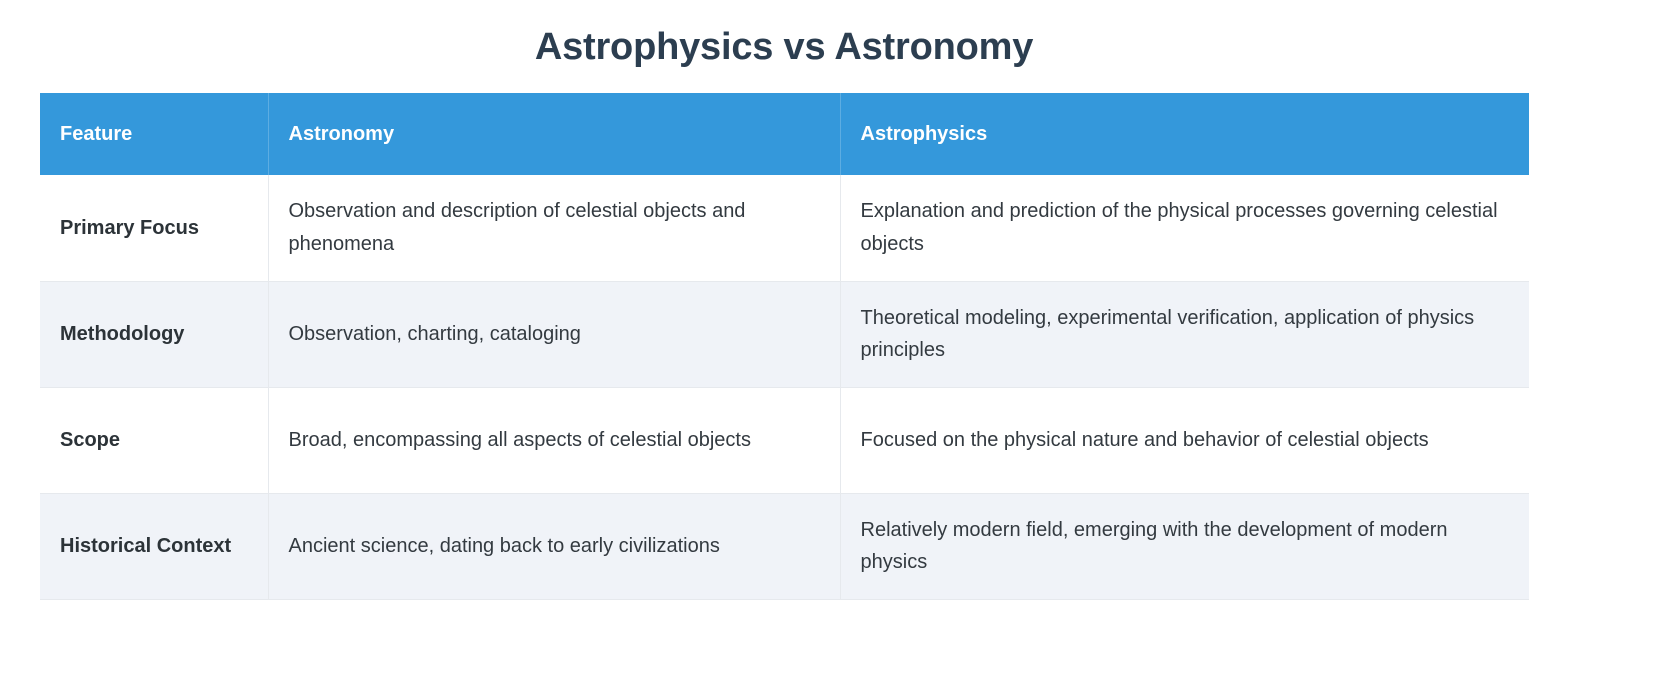  What do you see at coordinates (154, 228) in the screenshot?
I see `cell-feature-primary-focus: Primary Focus` at bounding box center [154, 228].